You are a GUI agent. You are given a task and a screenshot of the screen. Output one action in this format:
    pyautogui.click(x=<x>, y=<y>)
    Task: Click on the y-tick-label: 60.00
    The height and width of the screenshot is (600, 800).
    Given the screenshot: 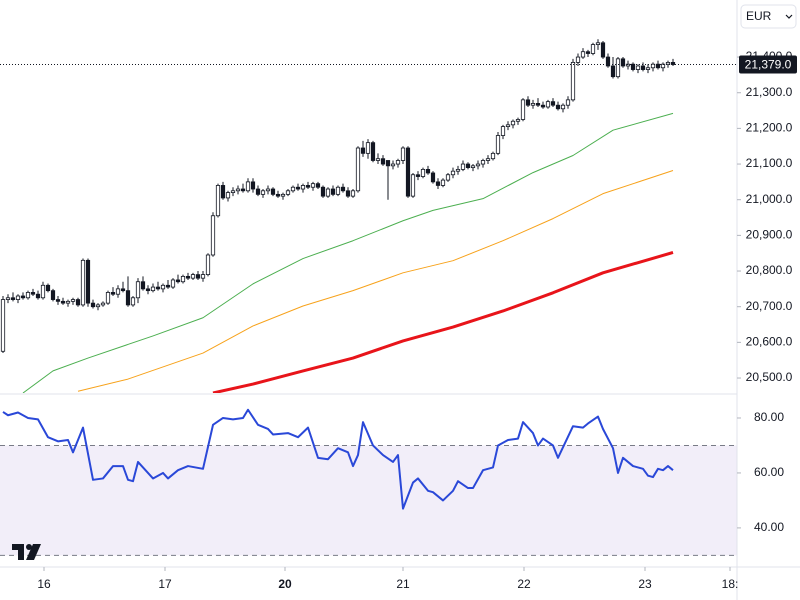 What is the action you would take?
    pyautogui.click(x=769, y=472)
    